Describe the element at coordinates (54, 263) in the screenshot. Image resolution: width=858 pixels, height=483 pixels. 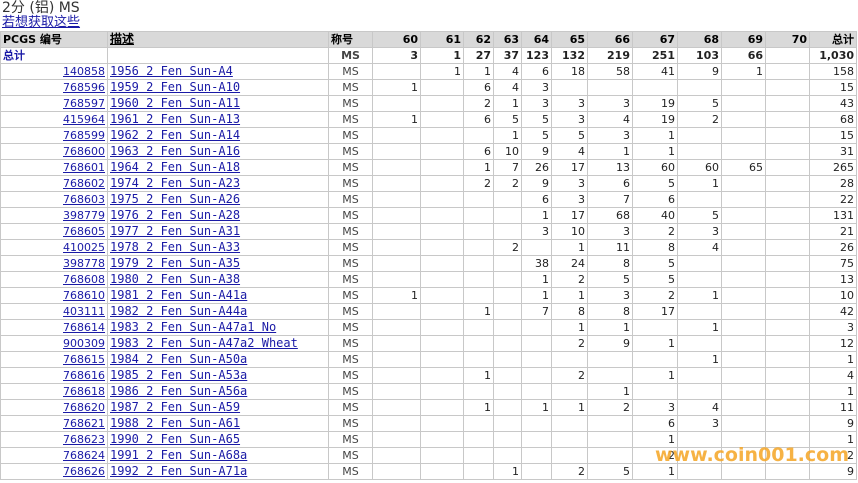
I see `table-cell: 398778` at that location.